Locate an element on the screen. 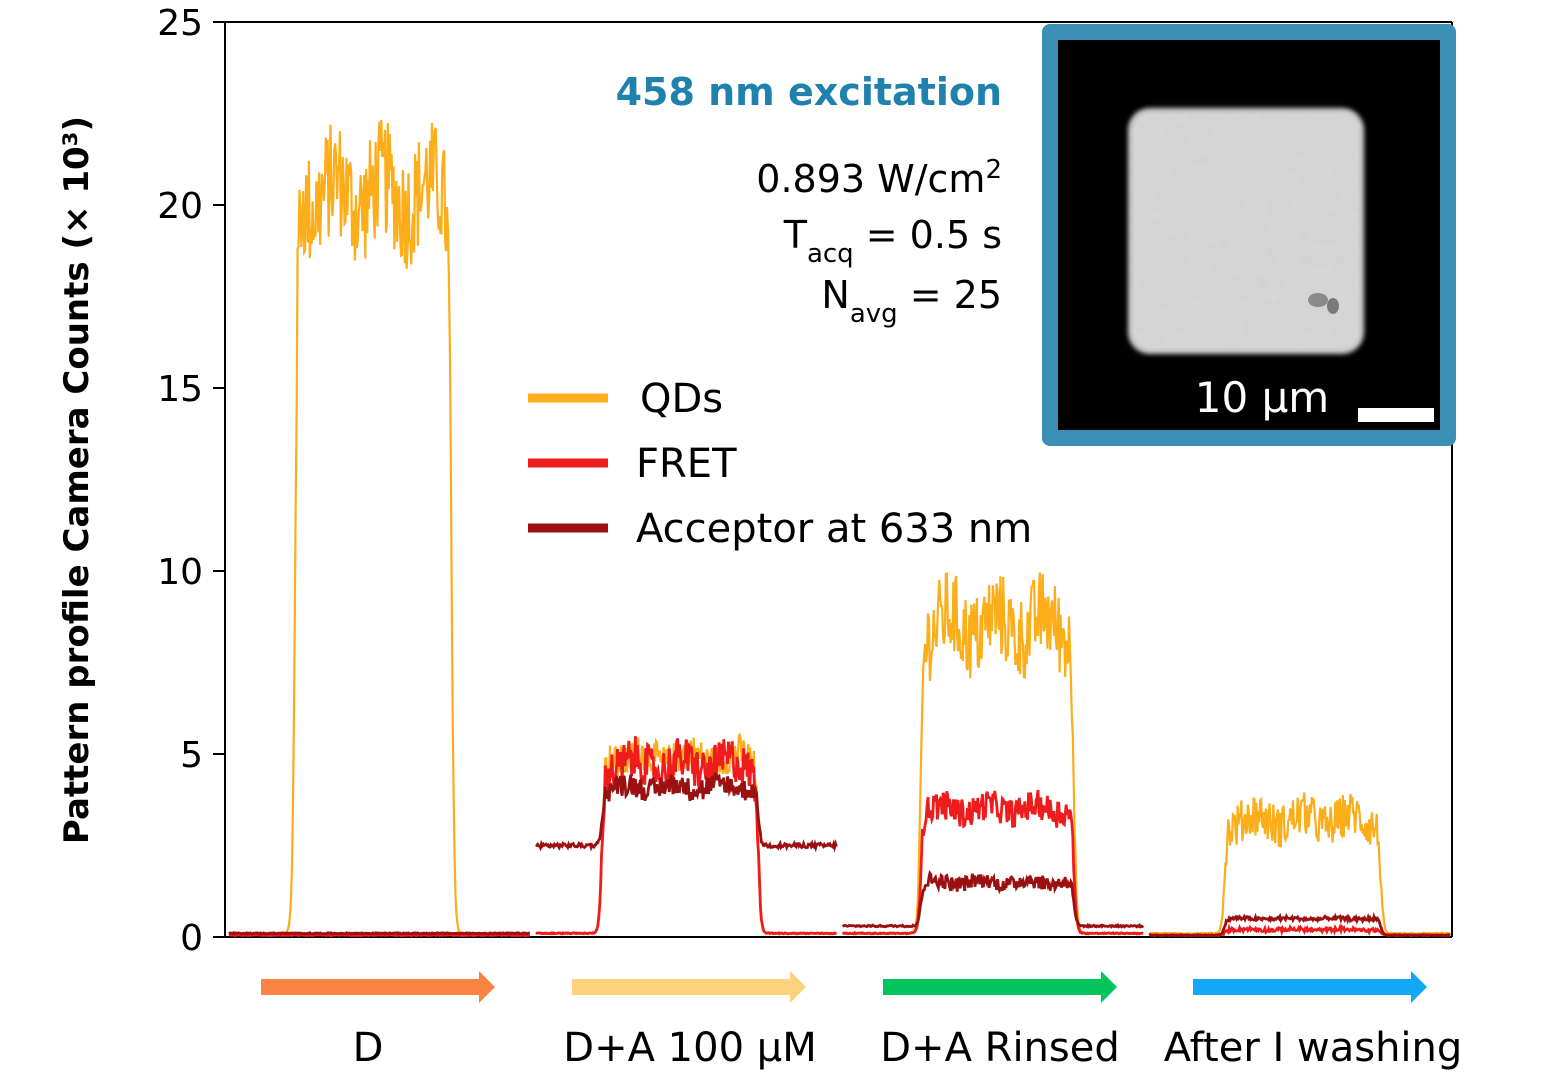 Image resolution: width=1557 pixels, height=1074 pixels. phase-label: After I washing is located at coordinates (1313, 1048).